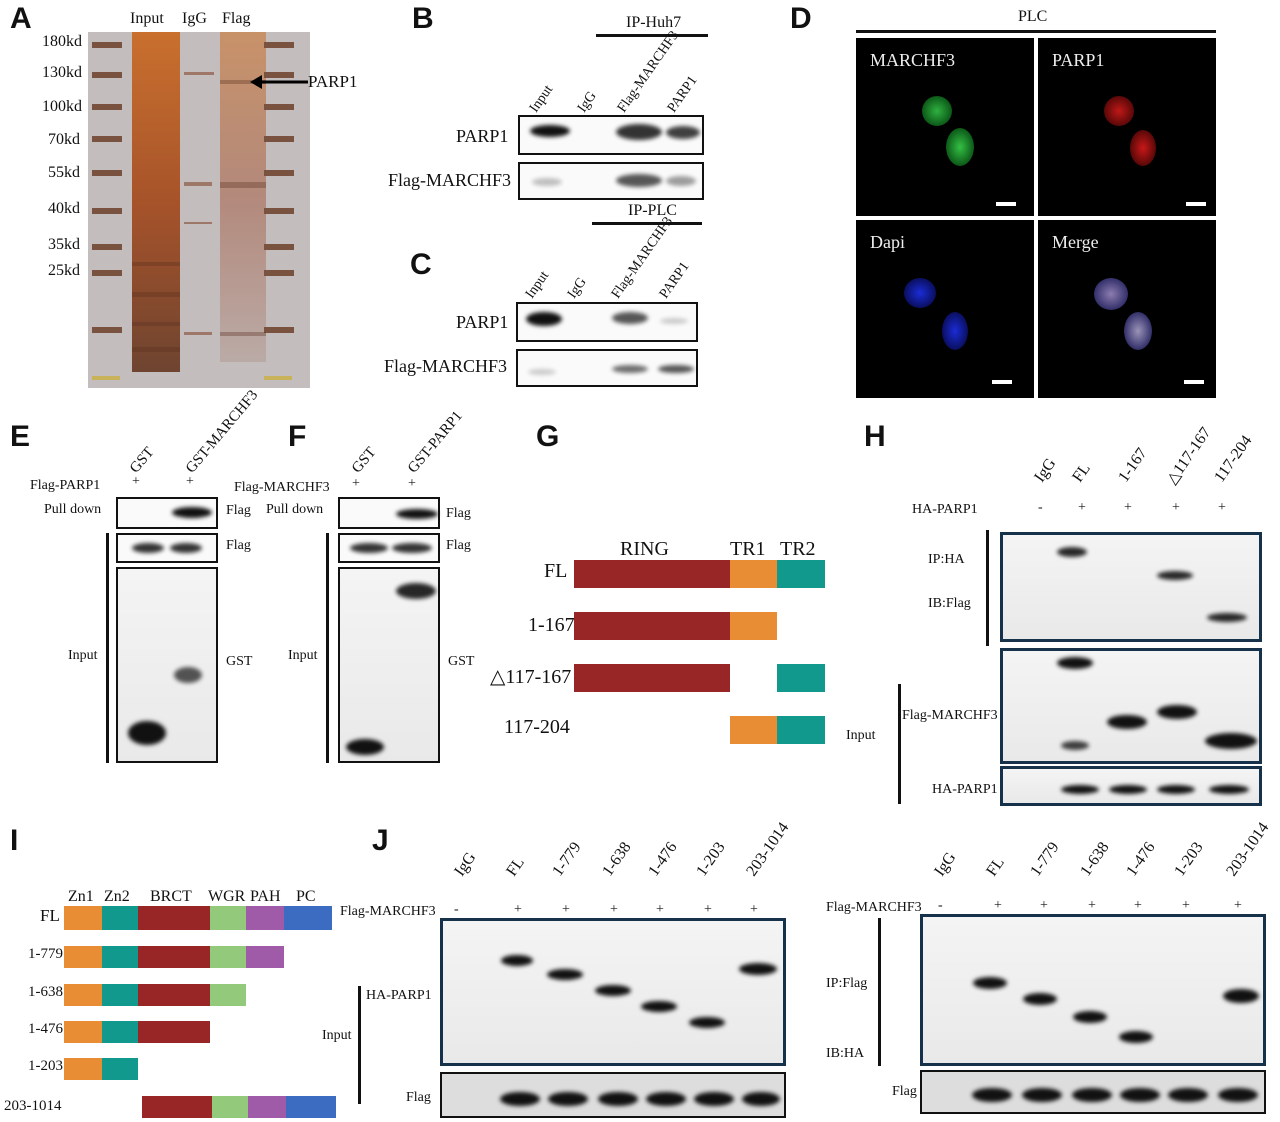  Describe the element at coordinates (1128, 507) in the screenshot. I see `sign-h-2: +` at that location.